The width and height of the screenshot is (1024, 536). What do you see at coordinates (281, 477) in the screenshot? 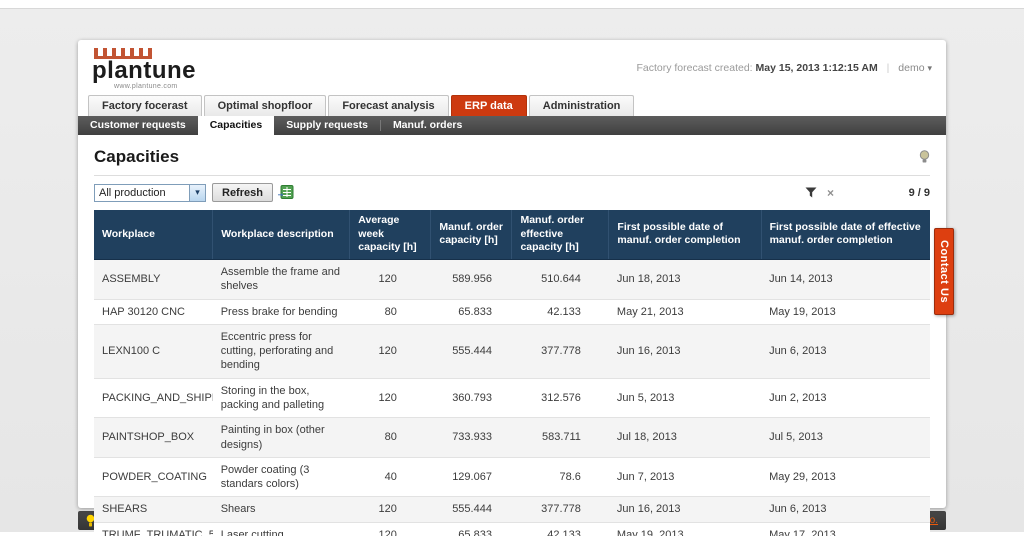
I see `table-cell: Powder coating (3 standars colors)` at bounding box center [281, 477].